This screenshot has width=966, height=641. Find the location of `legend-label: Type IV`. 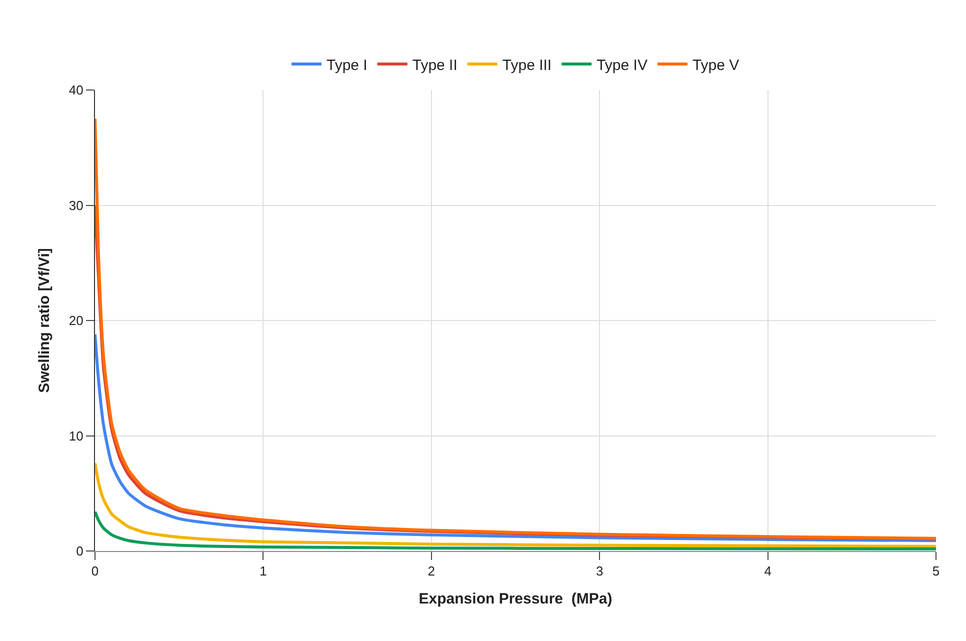

legend-label: Type IV is located at coordinates (622, 65).